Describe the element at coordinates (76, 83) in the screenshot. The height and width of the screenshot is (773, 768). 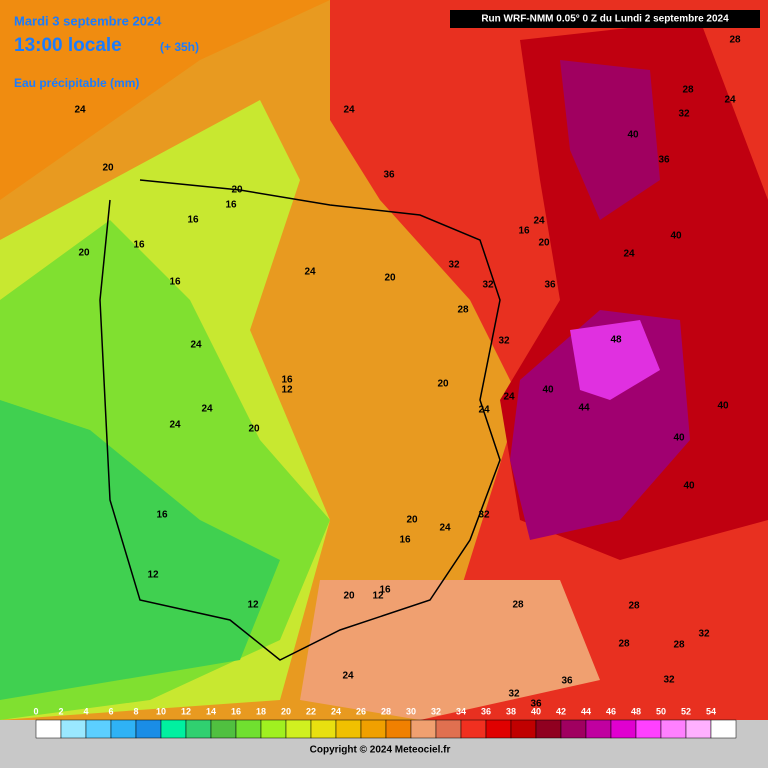
I see `variable: Eau précipitable (mm)` at that location.